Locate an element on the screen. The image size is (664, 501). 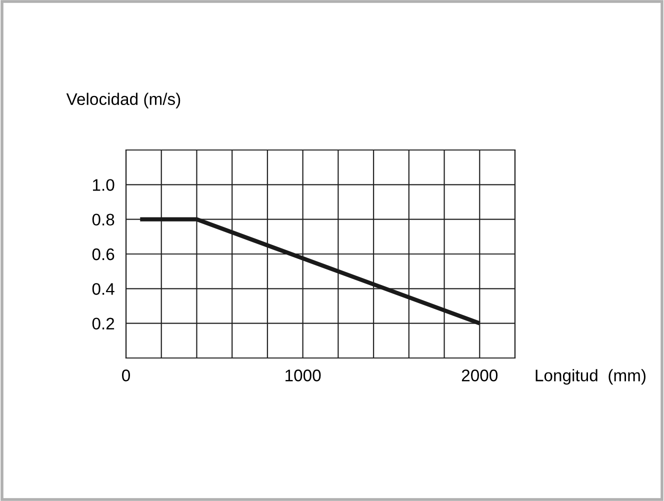
x-axis-title: Longitud (mm) is located at coordinates (591, 377).